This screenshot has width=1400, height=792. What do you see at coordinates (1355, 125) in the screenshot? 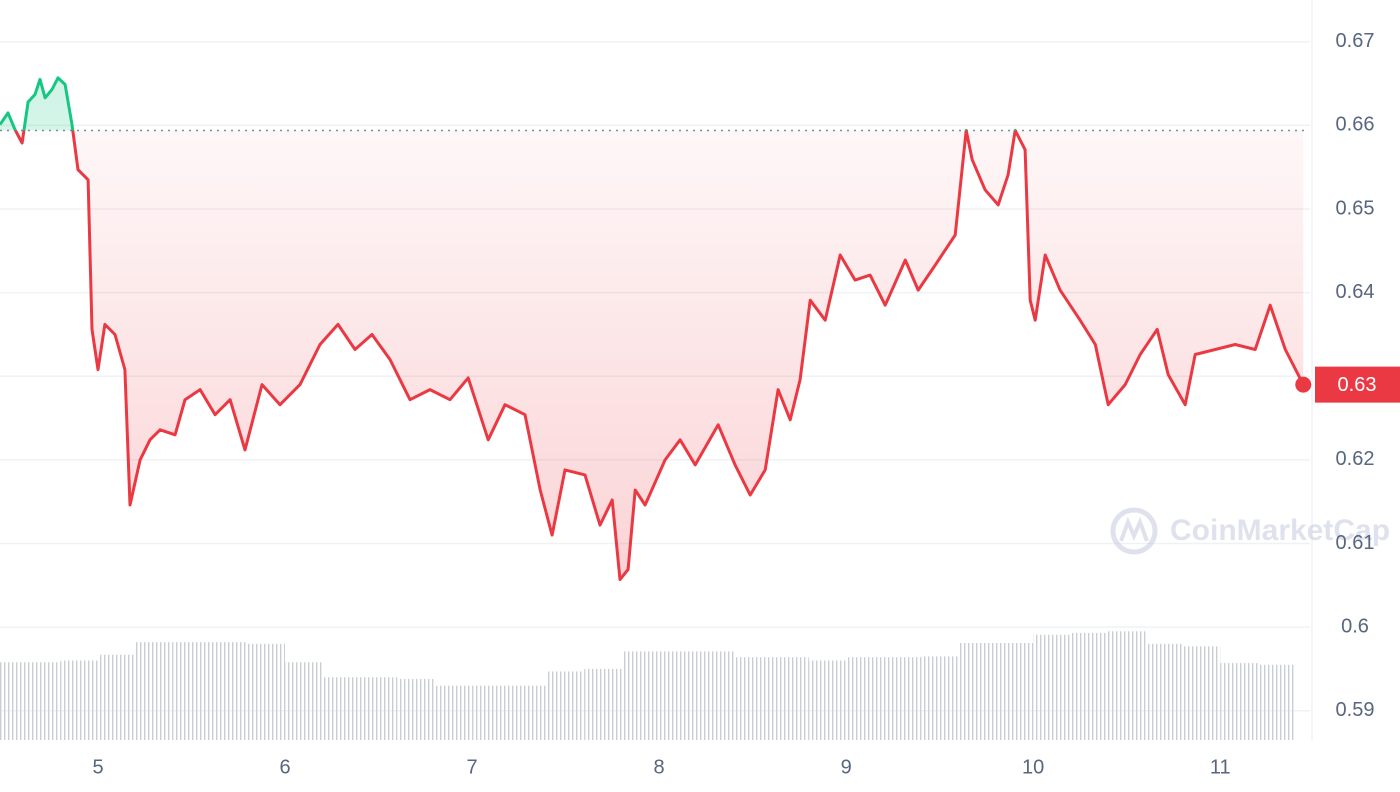
I see `y-tick-label: 0.66` at bounding box center [1355, 125].